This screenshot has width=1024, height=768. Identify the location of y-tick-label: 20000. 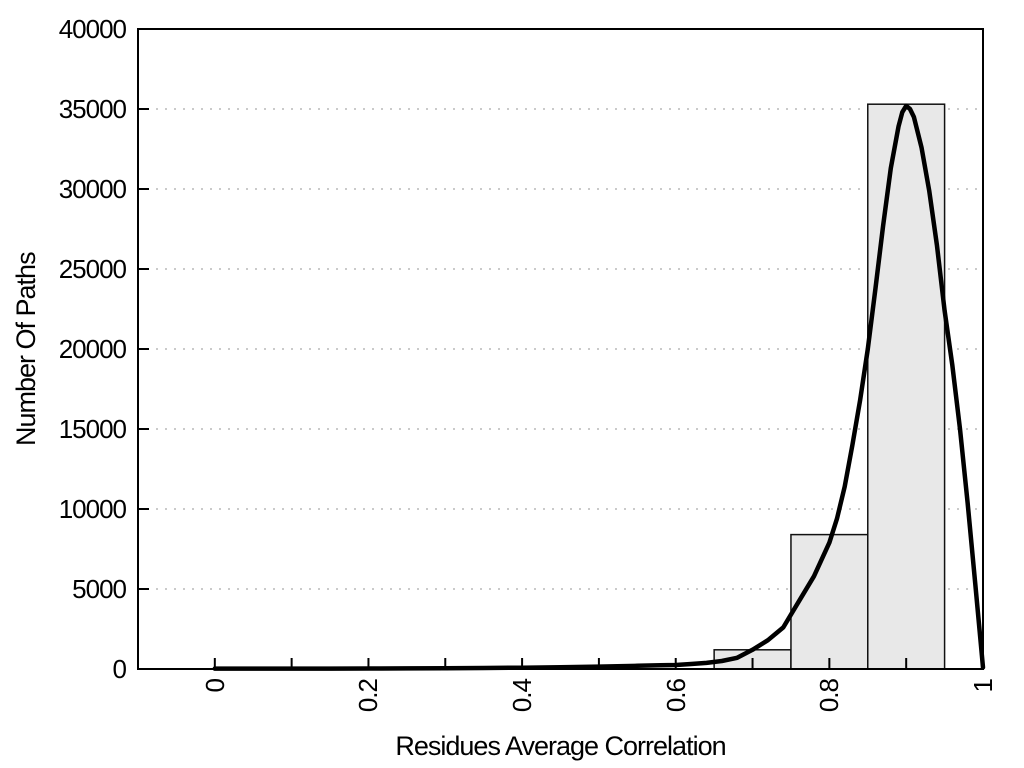
(92, 349).